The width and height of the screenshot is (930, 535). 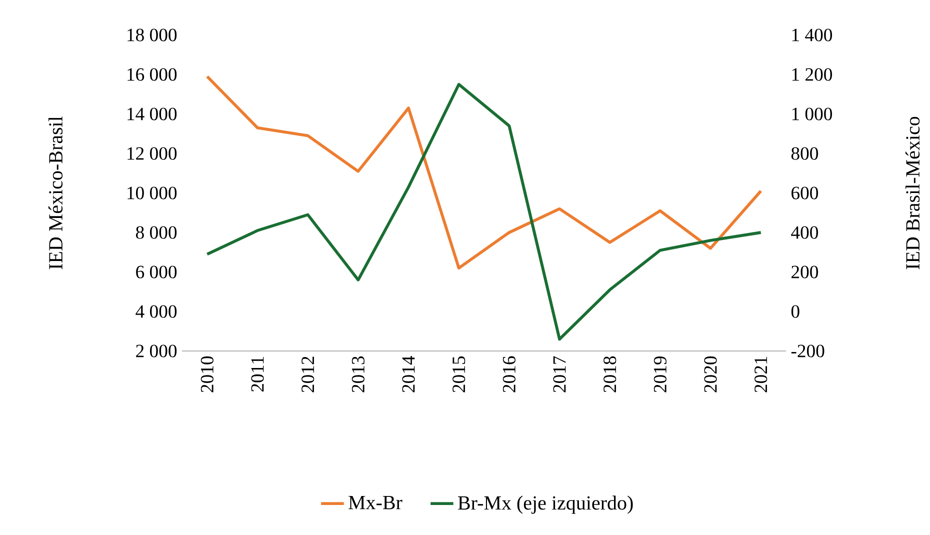 What do you see at coordinates (358, 374) in the screenshot?
I see `x-tick-label: 2013` at bounding box center [358, 374].